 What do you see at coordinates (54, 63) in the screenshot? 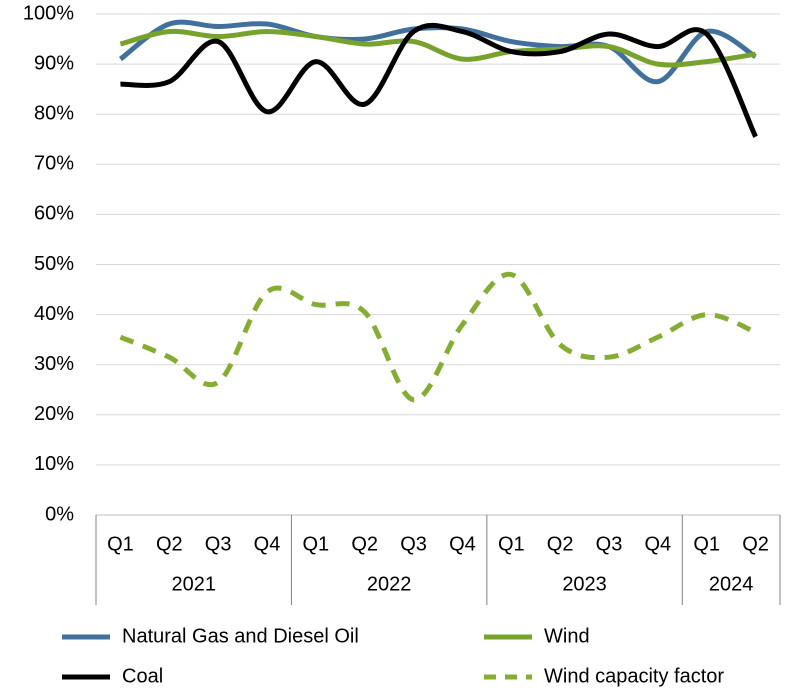
I see `y-tick-label: 90%` at bounding box center [54, 63].